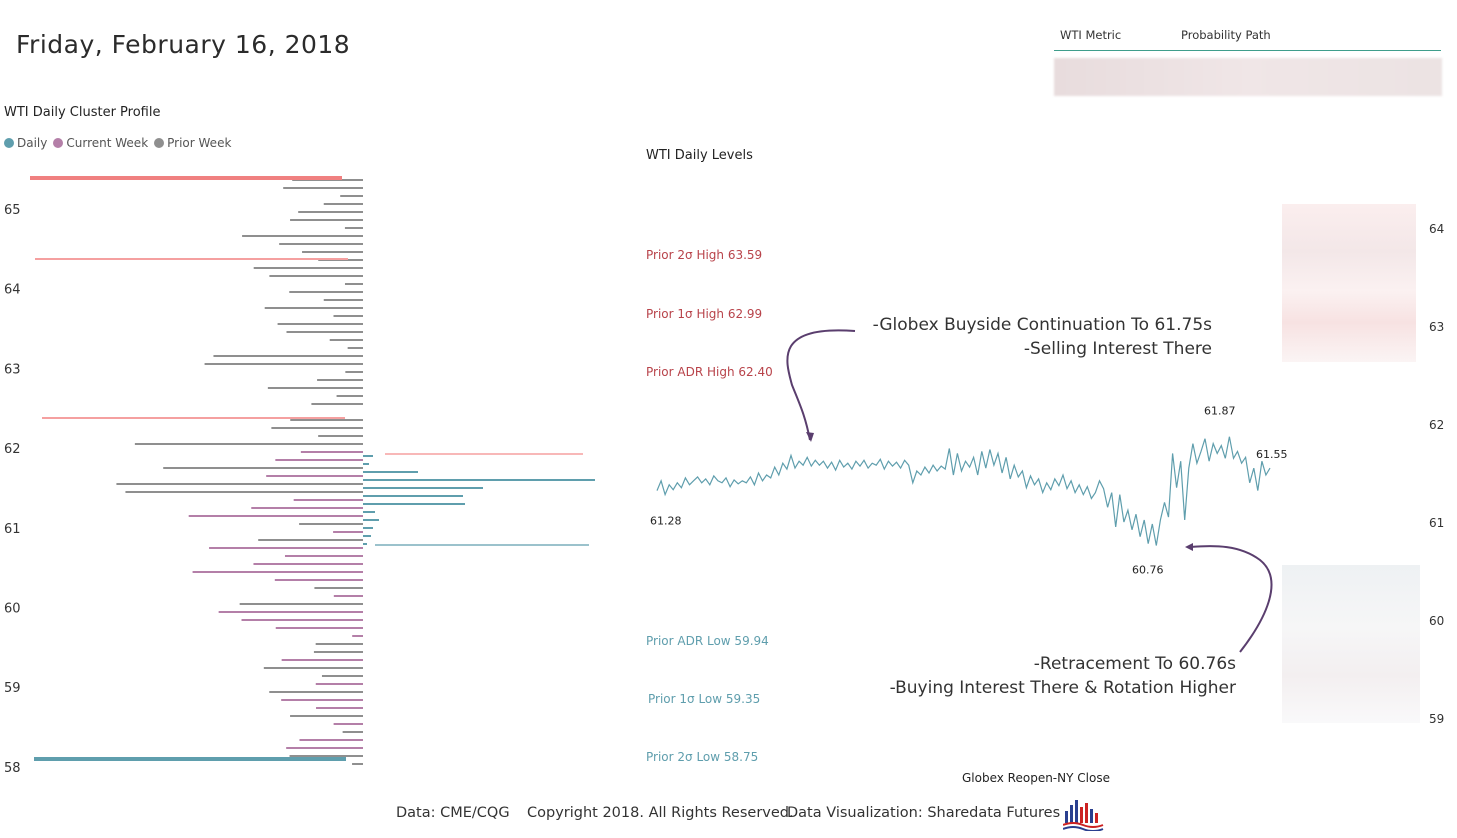 The height and width of the screenshot is (838, 1457). What do you see at coordinates (1091, 35) in the screenshot?
I see `metric-column-header: WTI Metric` at bounding box center [1091, 35].